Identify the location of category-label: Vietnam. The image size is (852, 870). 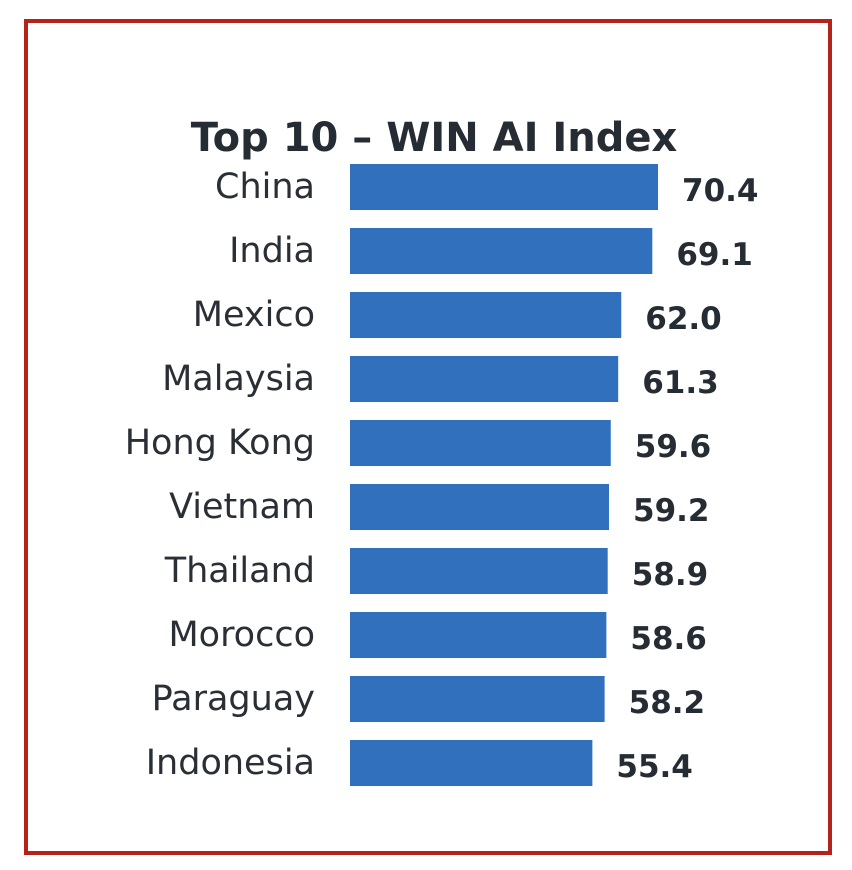
(242, 507).